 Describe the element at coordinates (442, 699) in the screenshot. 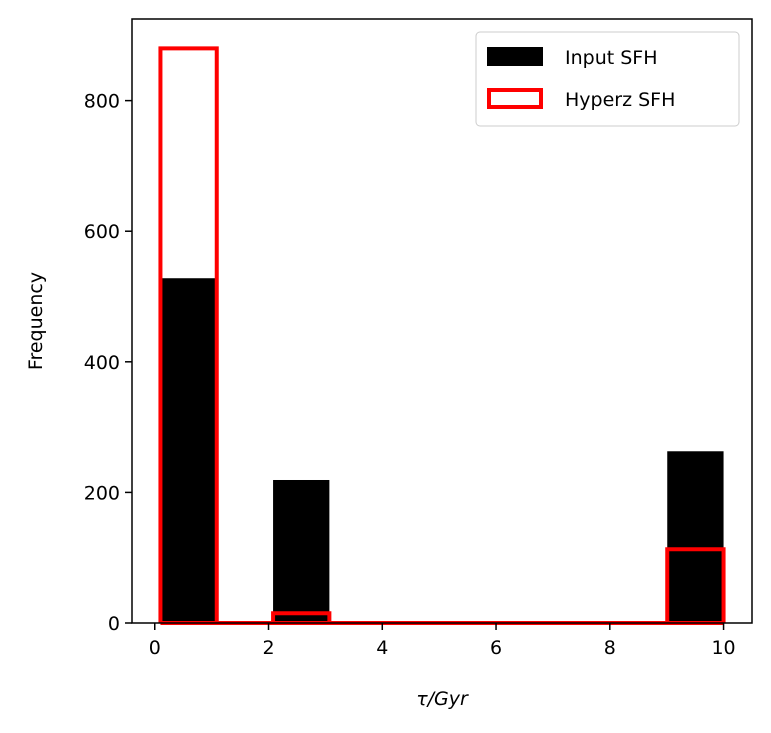

I see `x-axis-label: τ/Gyr` at that location.